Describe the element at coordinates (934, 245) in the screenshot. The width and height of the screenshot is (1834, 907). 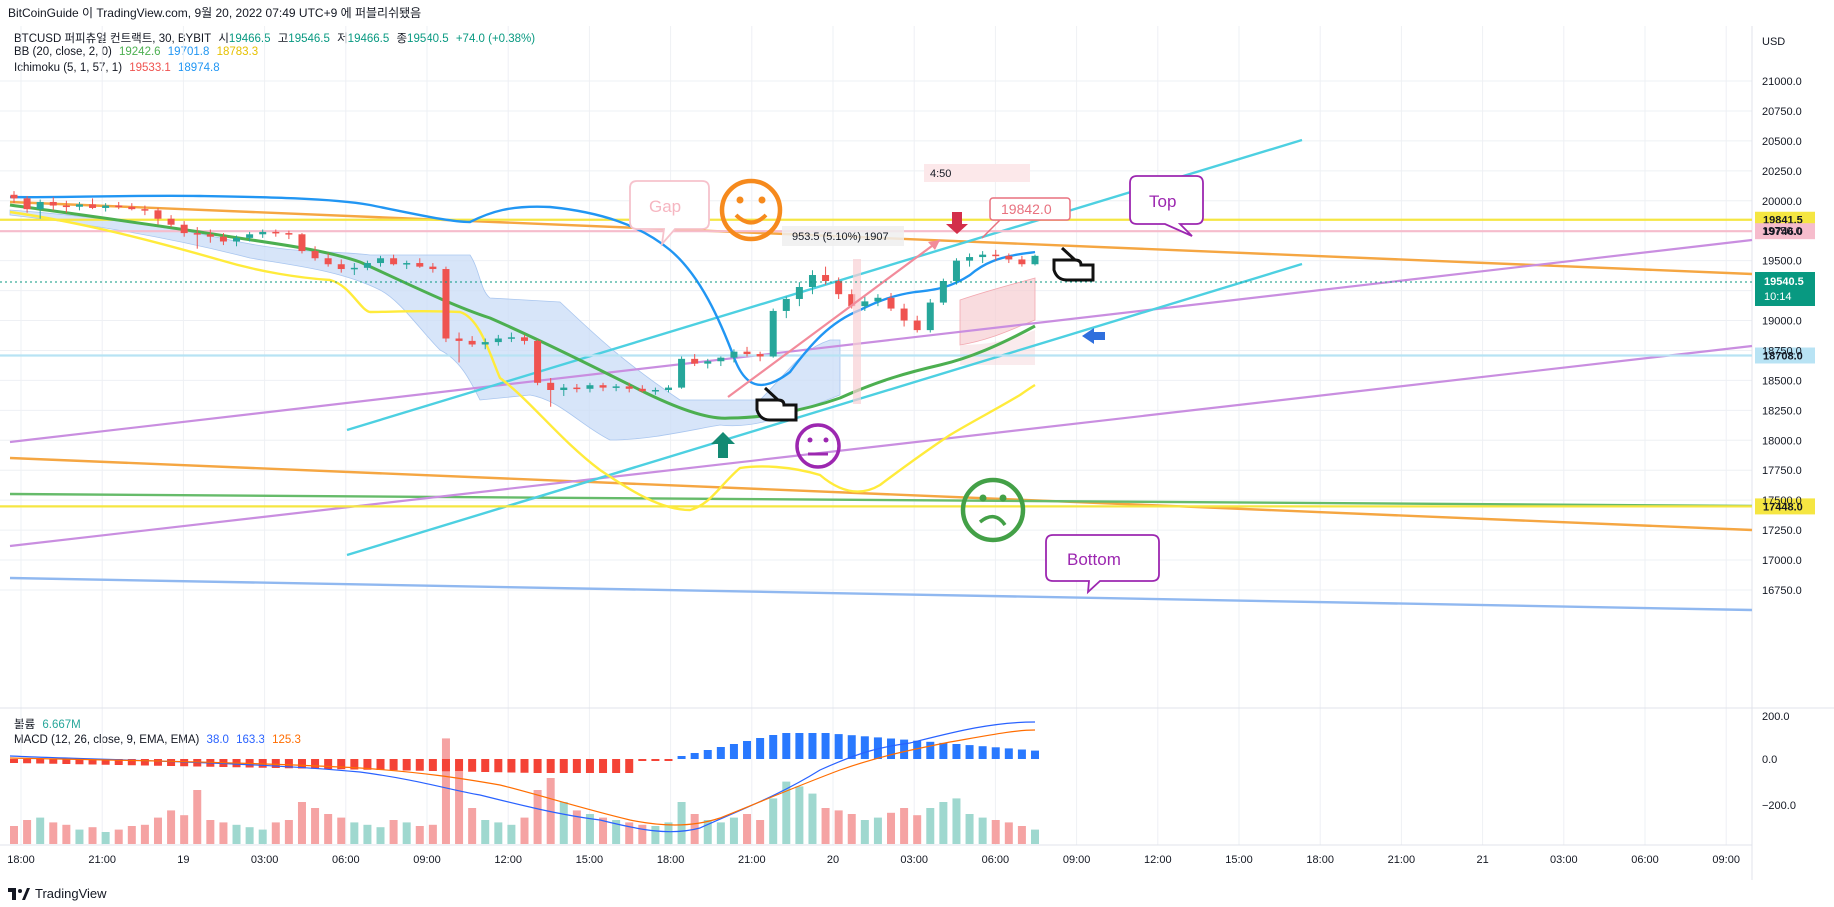
I see `measure-arrowhead` at that location.